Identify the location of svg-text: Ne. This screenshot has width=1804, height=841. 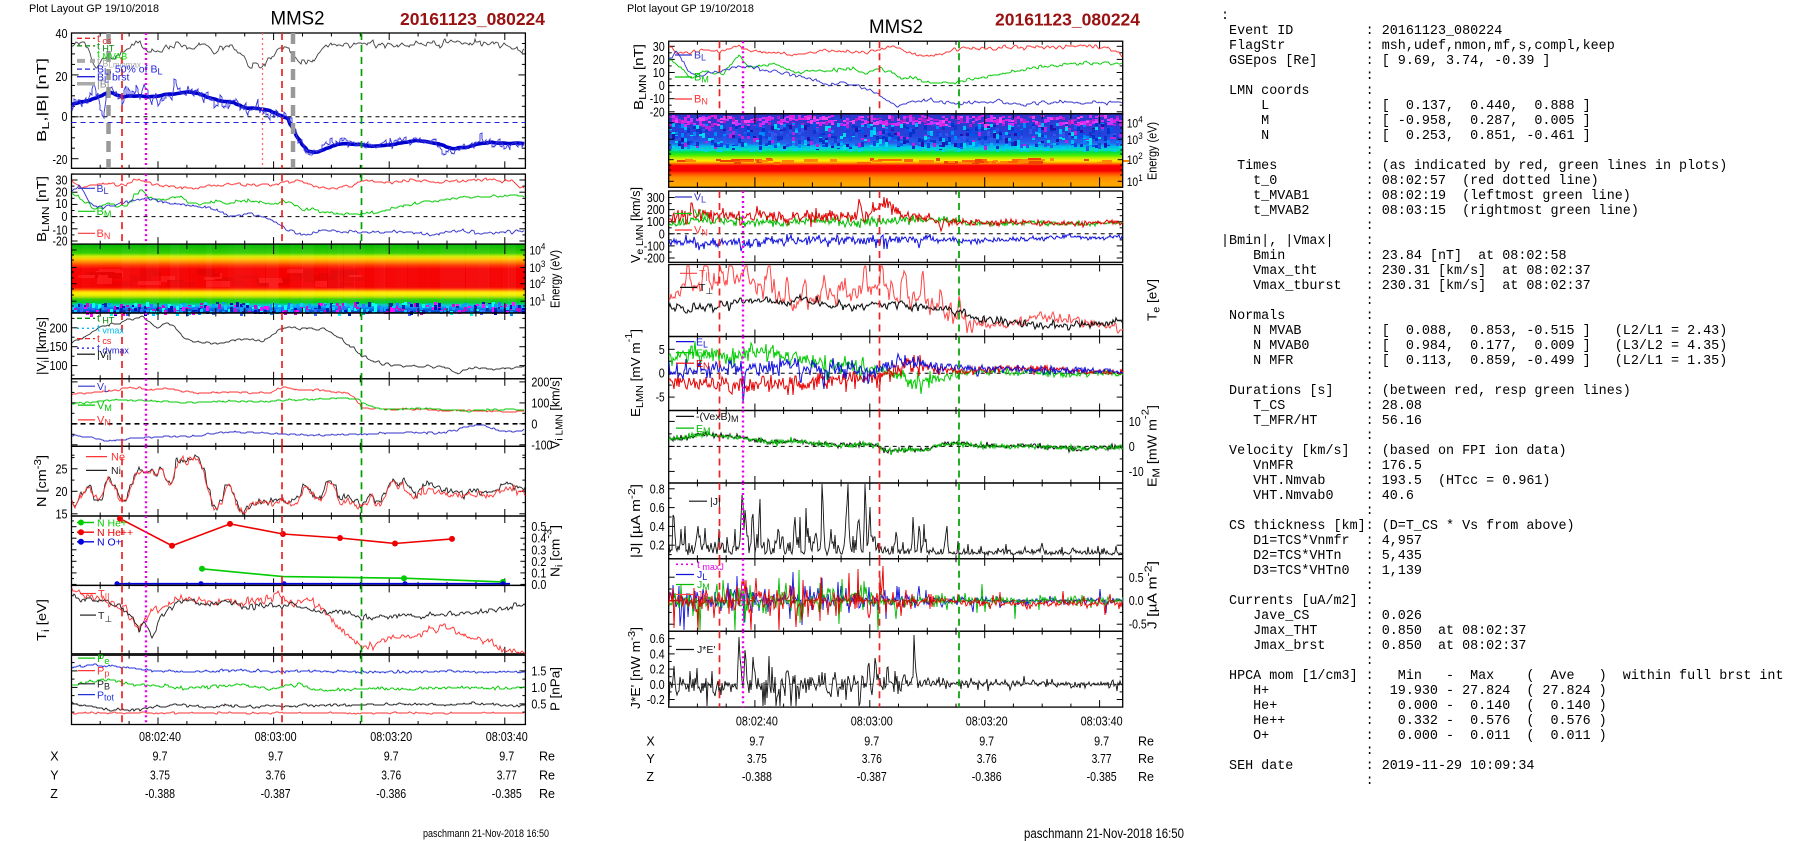
(118, 457).